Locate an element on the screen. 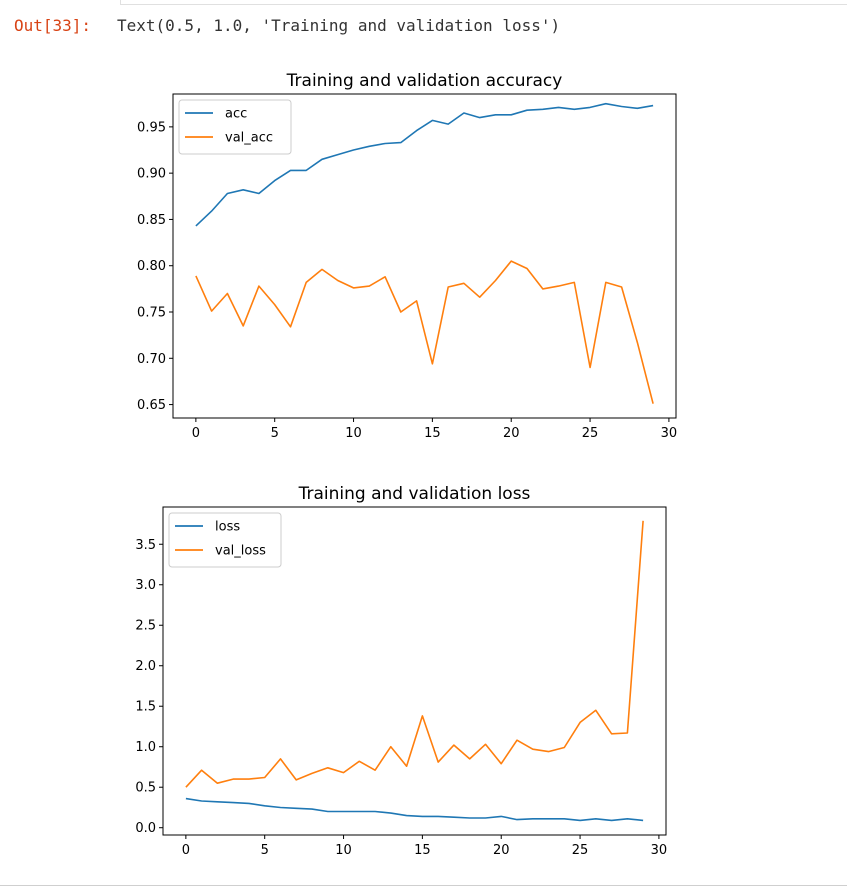 The image size is (847, 894). x-tick-label: 20 is located at coordinates (511, 433).